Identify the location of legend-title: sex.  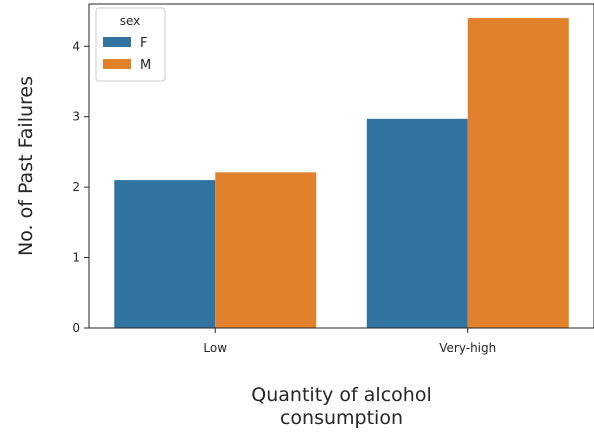
(130, 21).